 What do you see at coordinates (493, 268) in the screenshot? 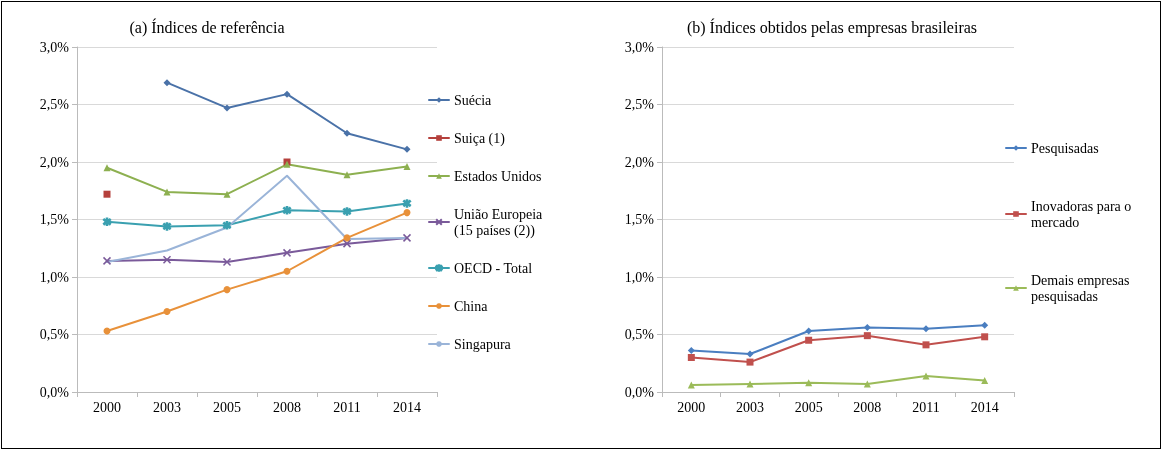
I see `legend-label: OECD - Total` at bounding box center [493, 268].